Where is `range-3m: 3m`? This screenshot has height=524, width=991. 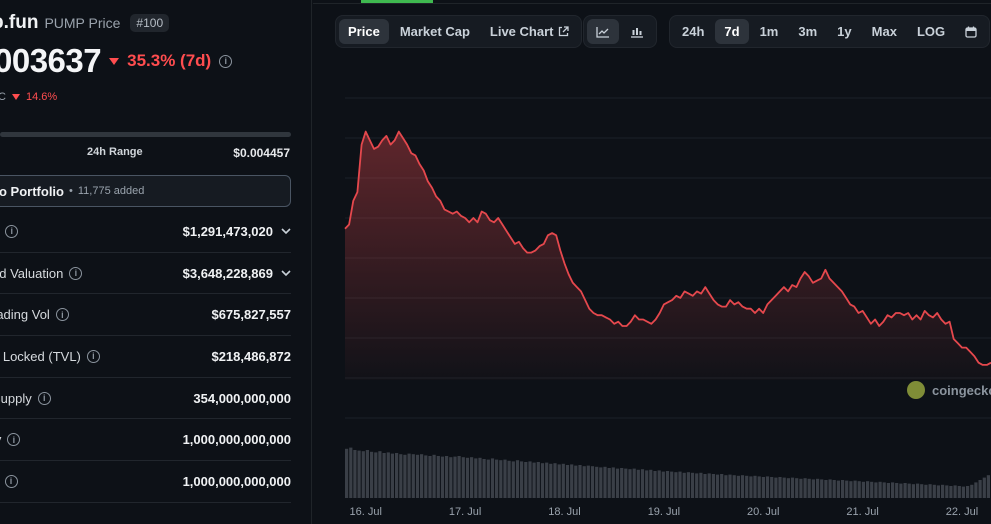
range-3m: 3m is located at coordinates (808, 31).